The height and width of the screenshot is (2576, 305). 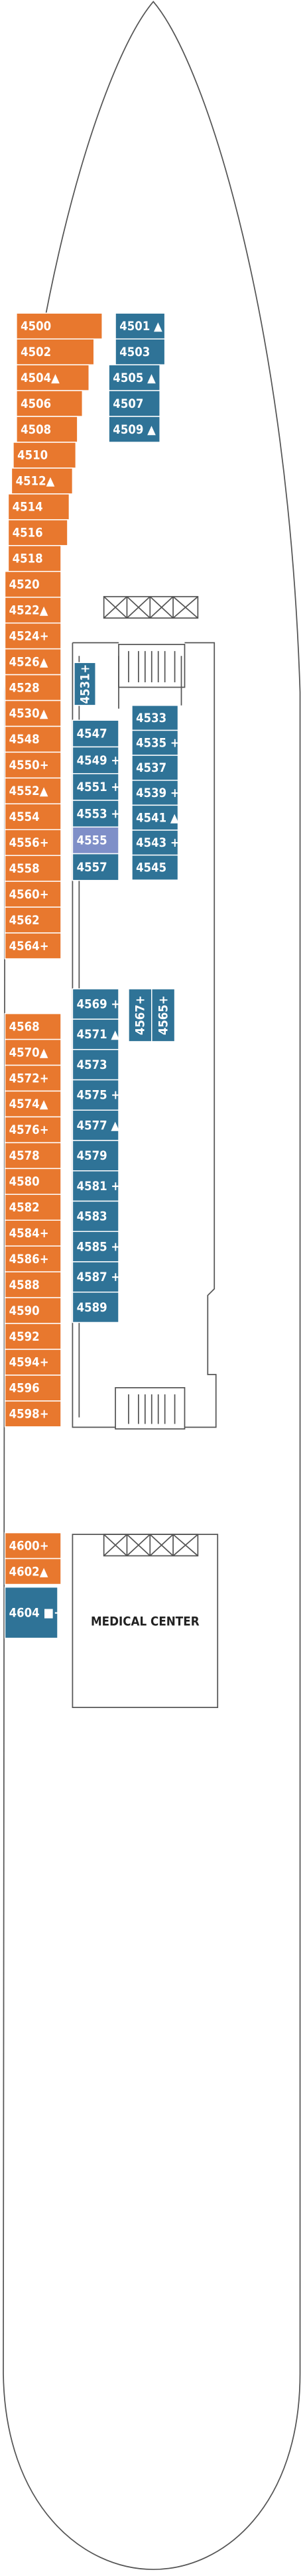 What do you see at coordinates (99, 1187) in the screenshot?
I see `cabin-label: 4581 +` at bounding box center [99, 1187].